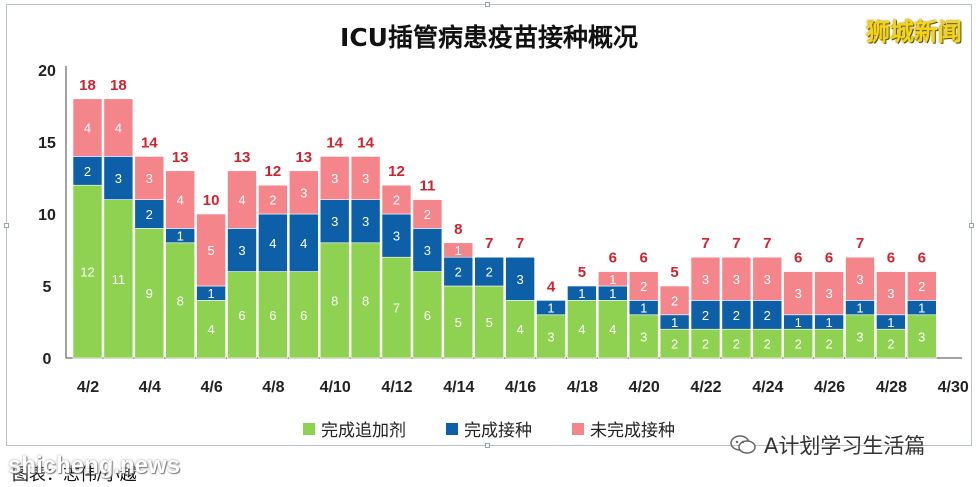  Describe the element at coordinates (971, 225) in the screenshot. I see `frame-handle-right` at that location.